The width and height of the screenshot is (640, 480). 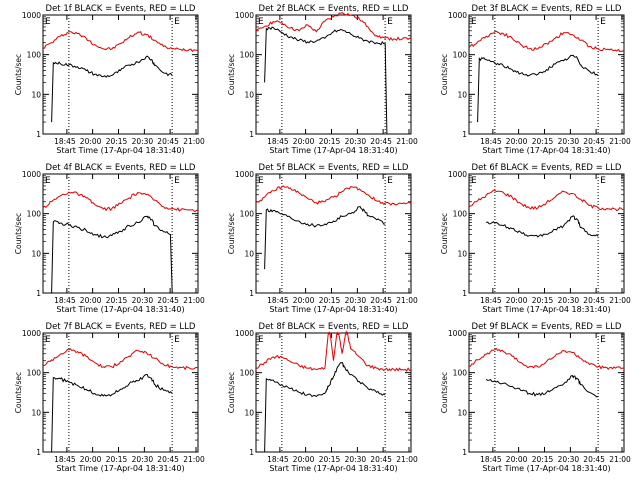 I want to click on panel-title: Det 6f BLACK = Events, RED = LLD, so click(x=547, y=168).